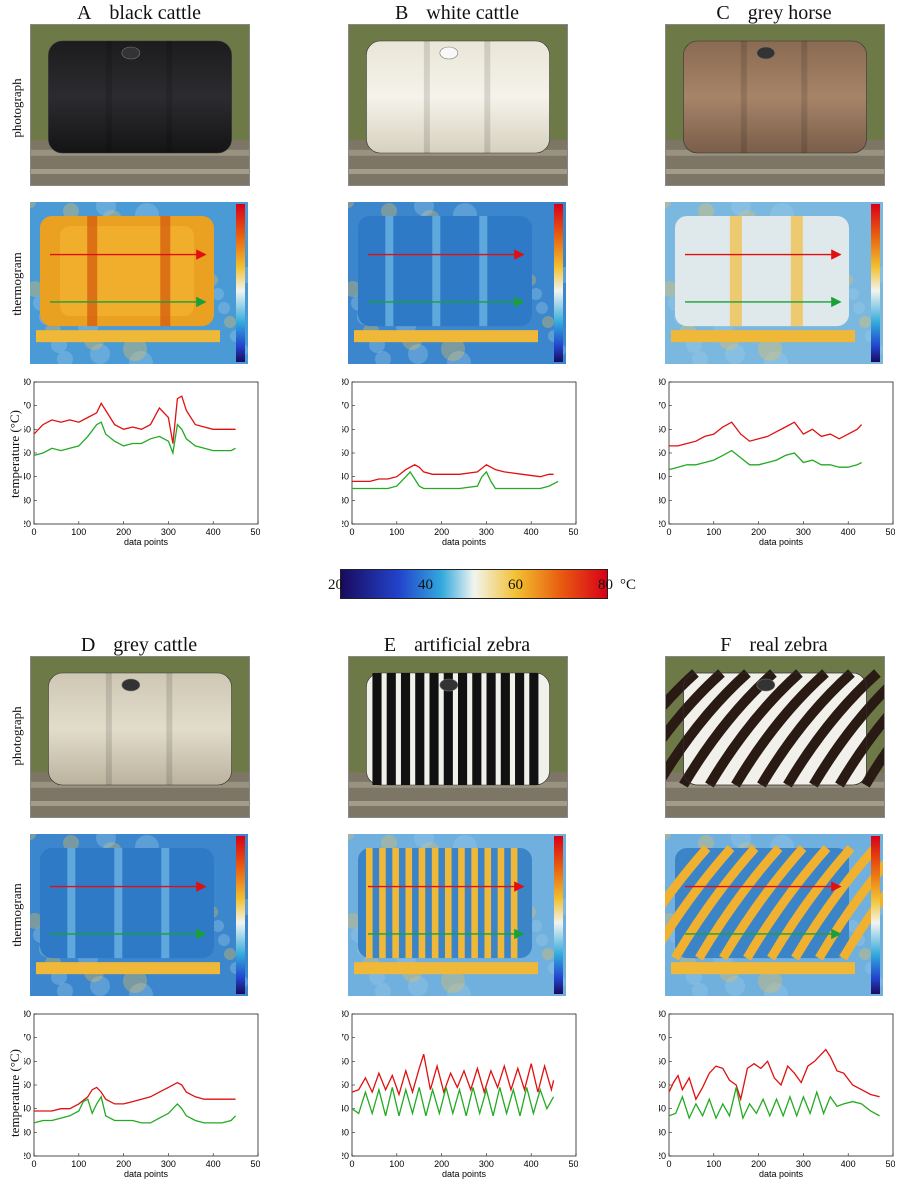  What do you see at coordinates (482, 584) in the screenshot?
I see `colorbar: 20 40 60 80 °C` at bounding box center [482, 584].